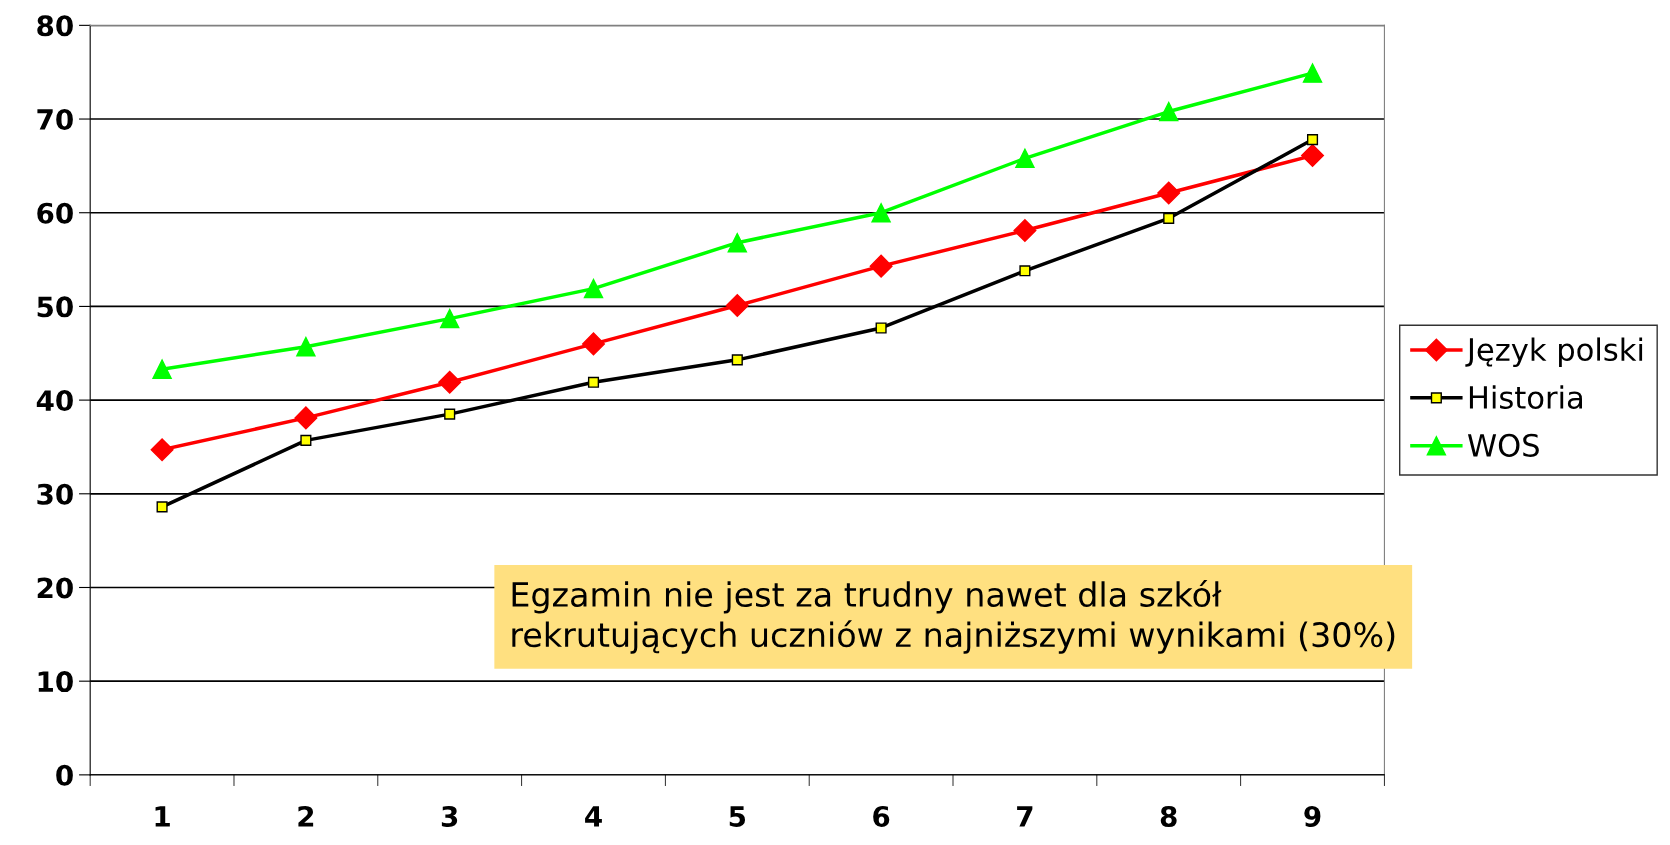 This screenshot has height=845, width=1670. What do you see at coordinates (306, 816) in the screenshot?
I see `x-tick-label: 2` at bounding box center [306, 816].